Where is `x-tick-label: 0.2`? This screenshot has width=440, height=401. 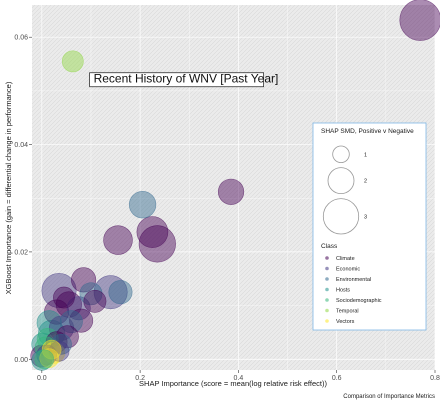 x-tick-label: 0.2 is located at coordinates (140, 378).